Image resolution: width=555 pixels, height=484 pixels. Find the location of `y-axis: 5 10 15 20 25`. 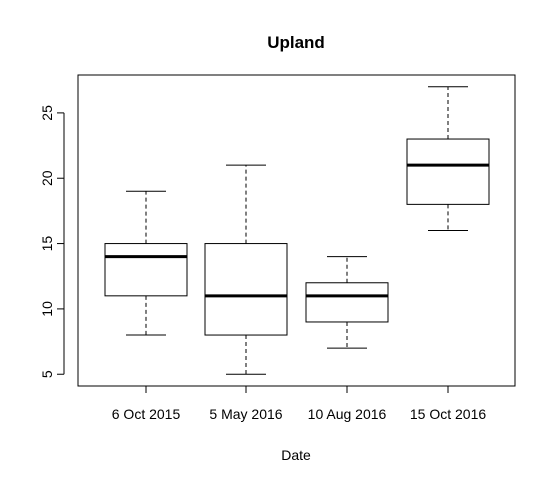

y-axis: 5 10 15 20 25 is located at coordinates (52, 241).